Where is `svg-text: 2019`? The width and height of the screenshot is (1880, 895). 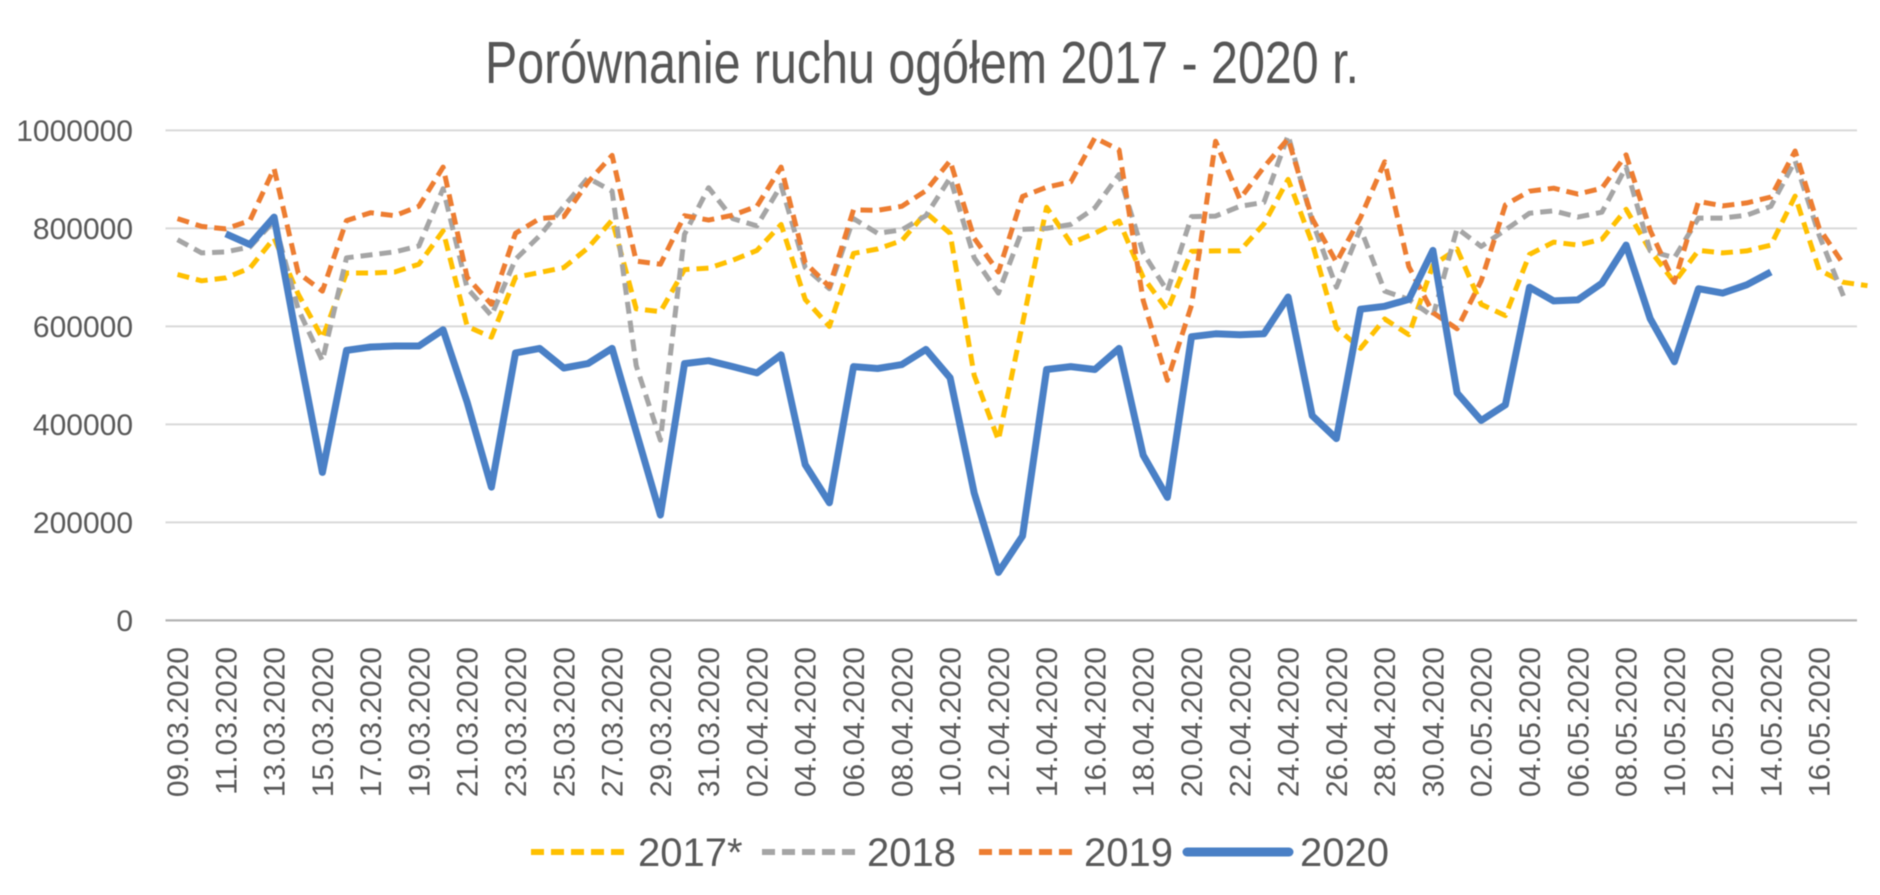 svg-text: 2019 is located at coordinates (1128, 853).